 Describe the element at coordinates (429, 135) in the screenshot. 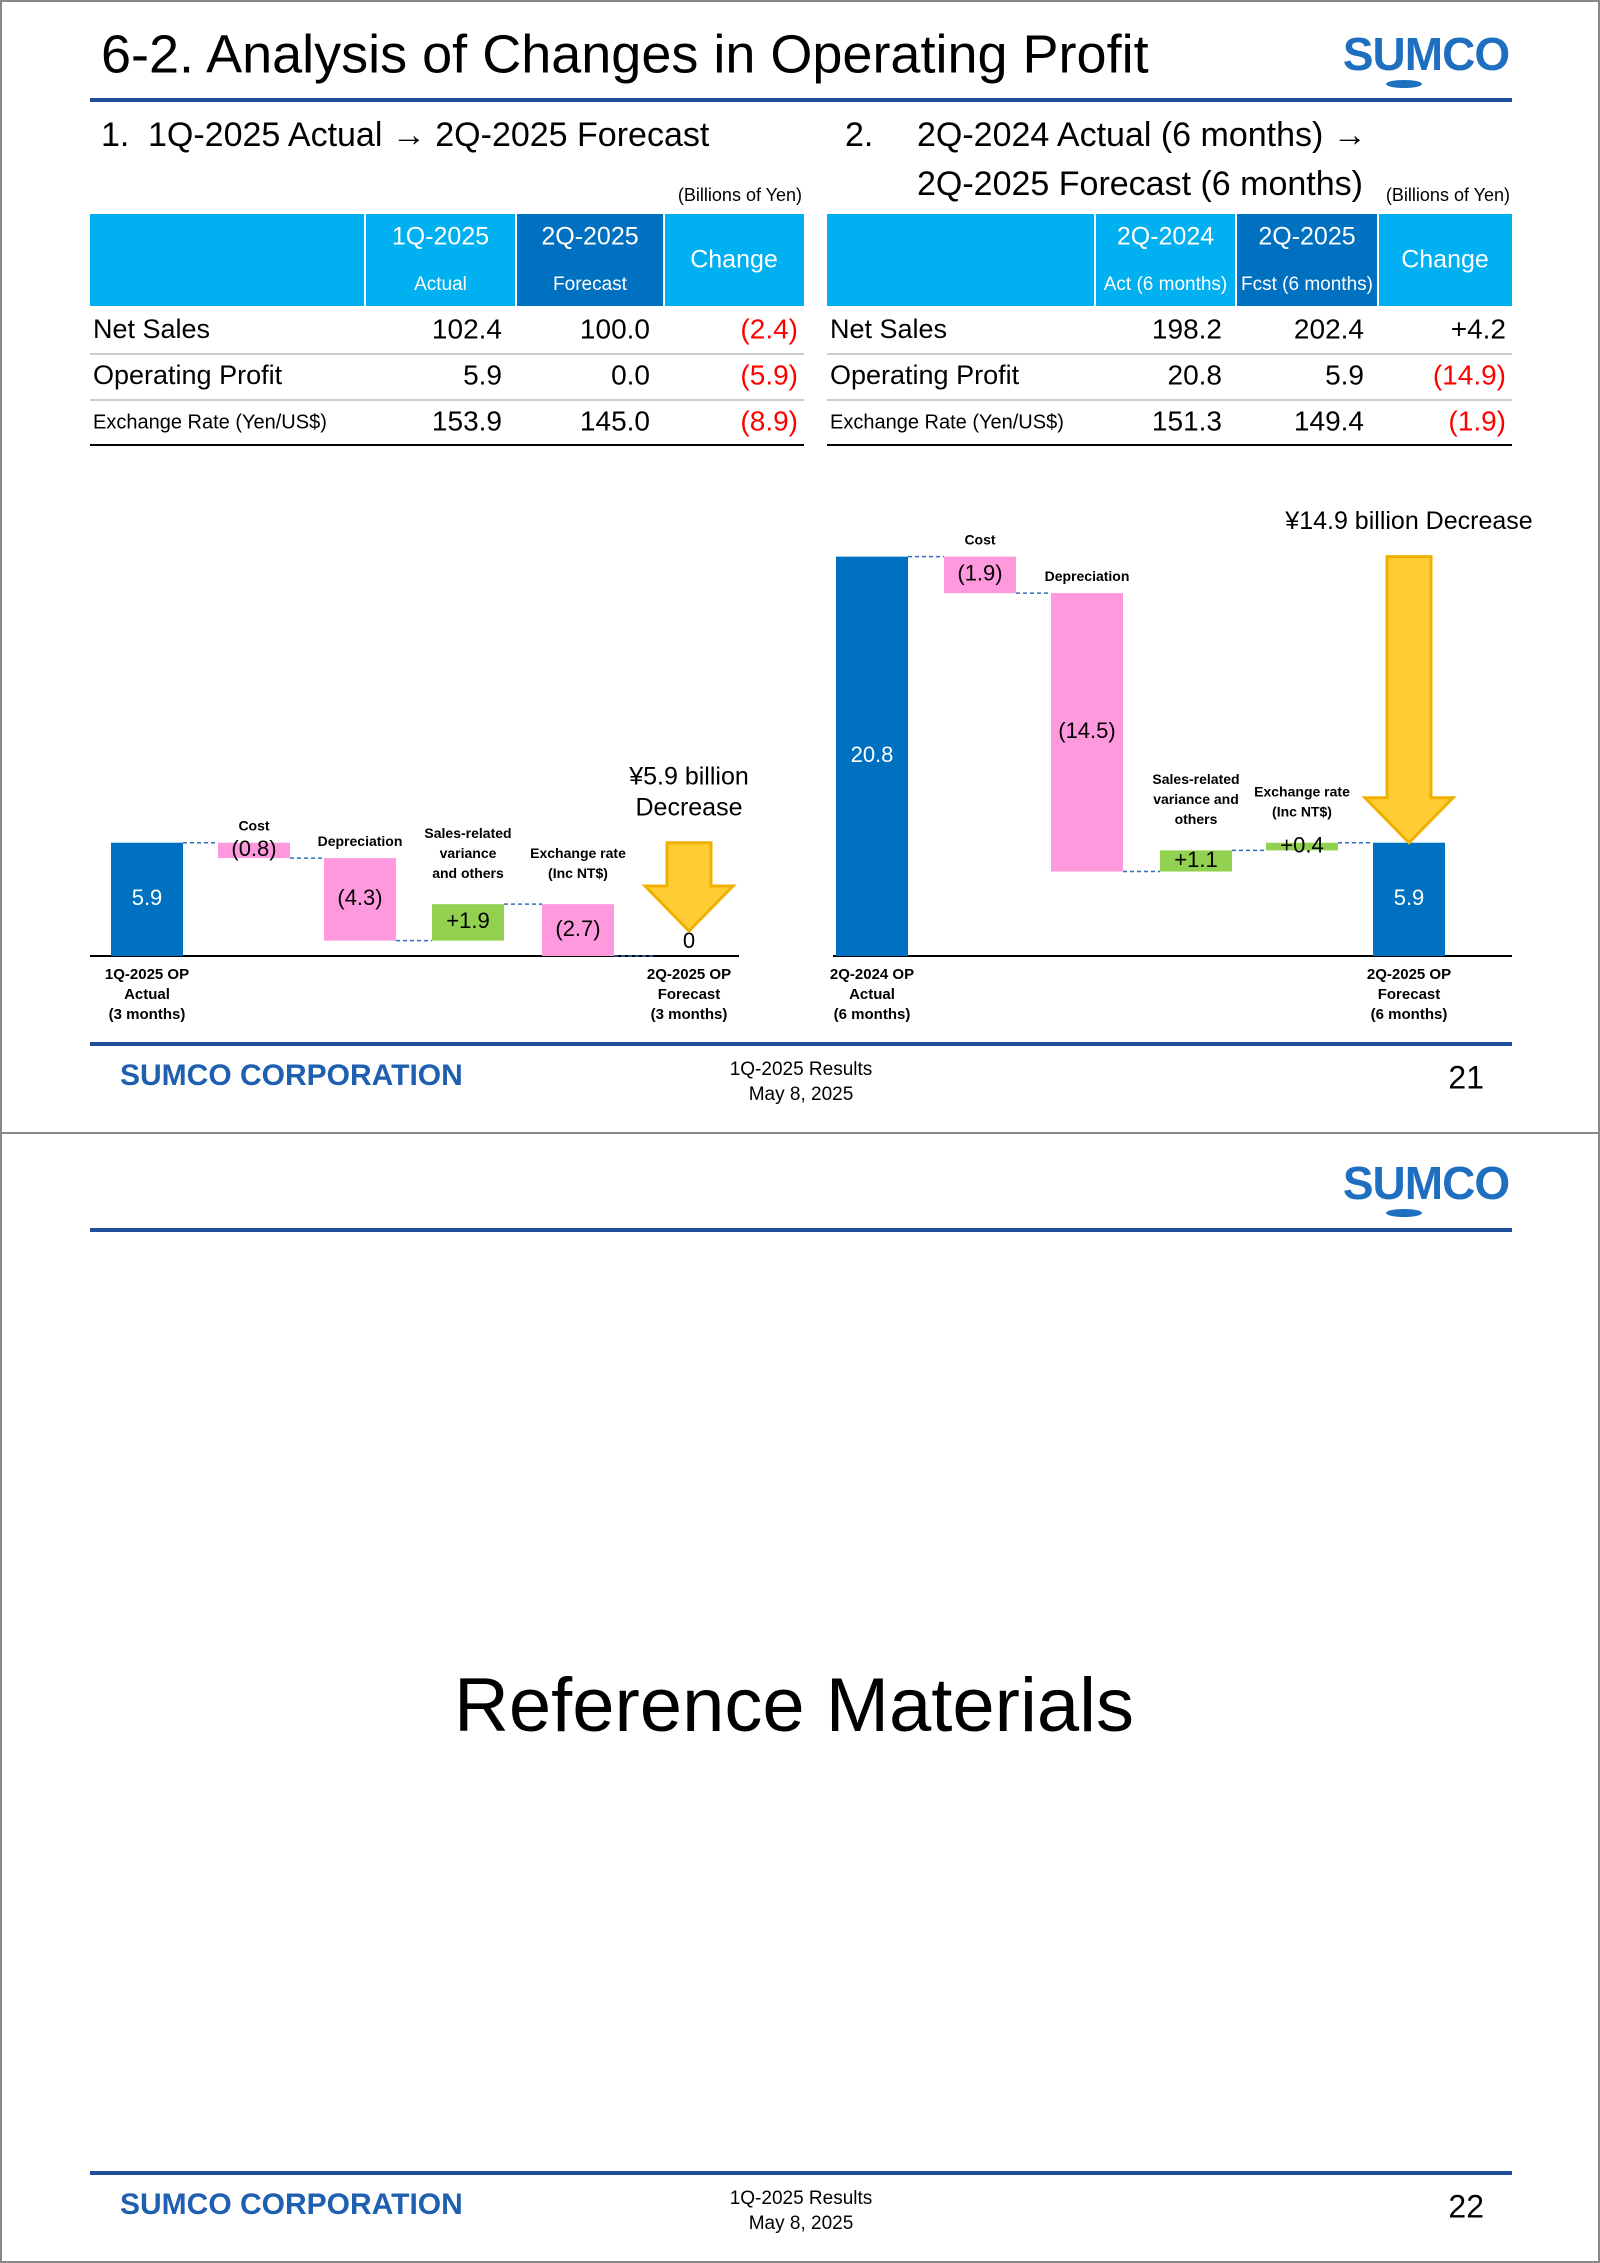

I see `section-heading: 1Q-2025 Actual → 2Q-2025 Forecast` at that location.